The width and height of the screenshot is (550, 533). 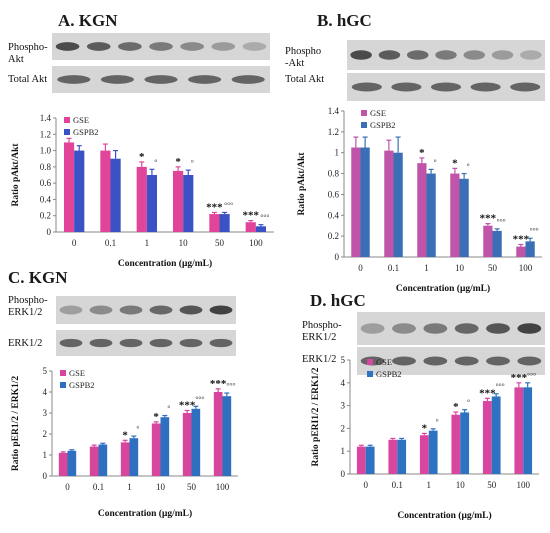 What do you see at coordinates (294, 63) in the screenshot?
I see `blot-label: -Akt` at bounding box center [294, 63].